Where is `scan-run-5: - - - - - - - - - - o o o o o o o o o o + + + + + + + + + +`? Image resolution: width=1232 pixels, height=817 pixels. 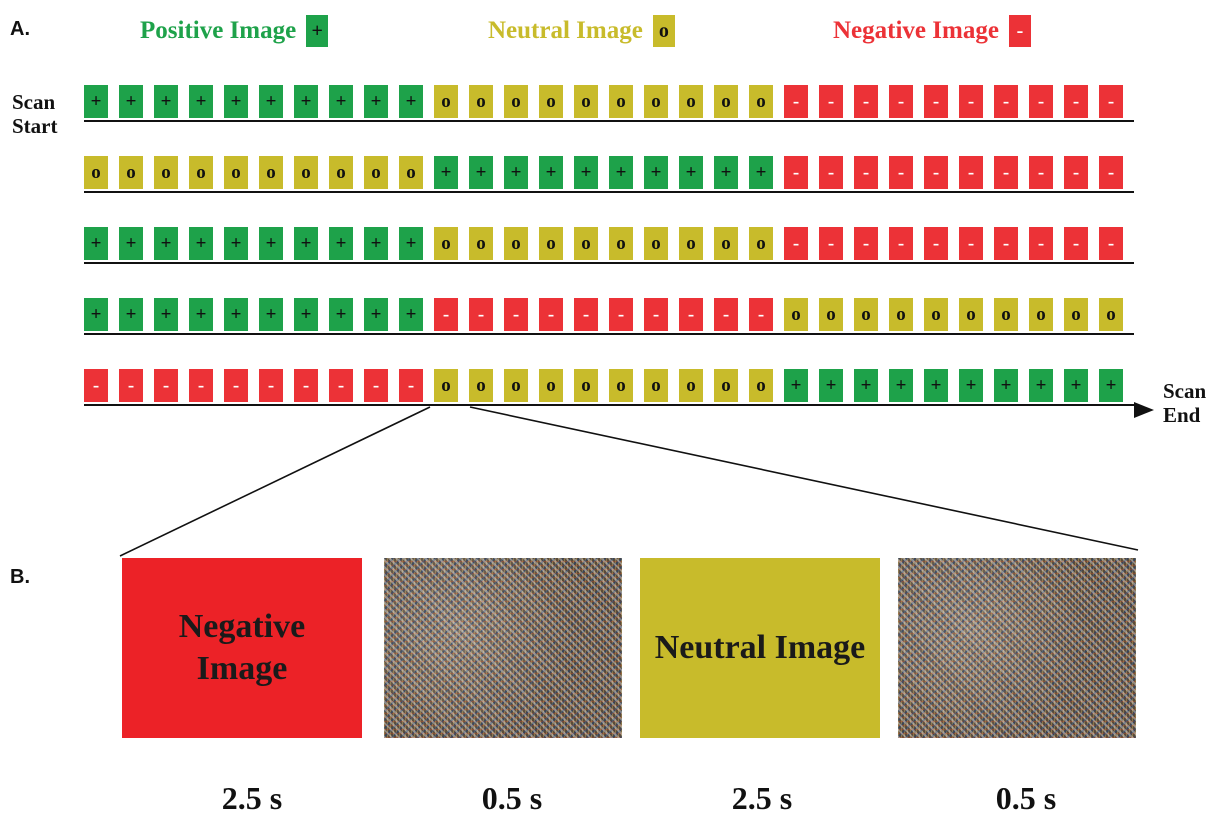 scan-run-5: - - - - - - - - - - o o o o o o o o o o + + + + + + + + + + is located at coordinates (609, 386).